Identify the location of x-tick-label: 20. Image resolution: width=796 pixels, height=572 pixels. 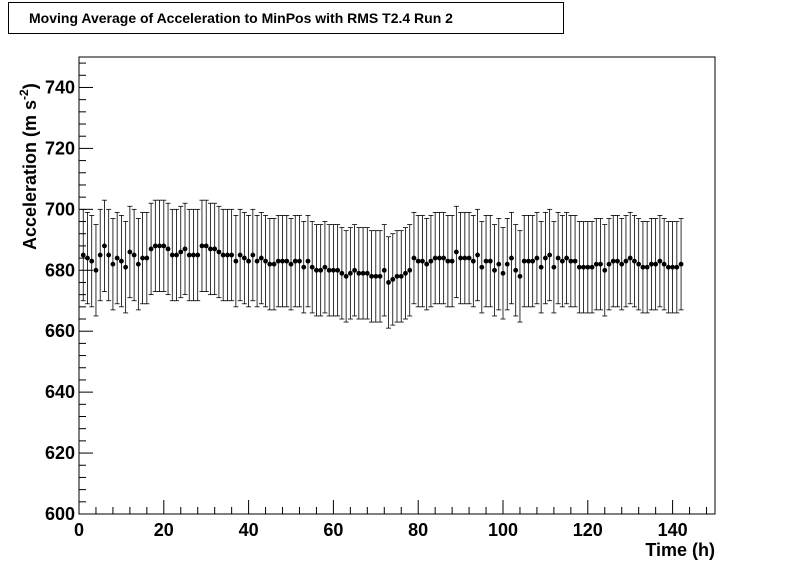
(164, 530).